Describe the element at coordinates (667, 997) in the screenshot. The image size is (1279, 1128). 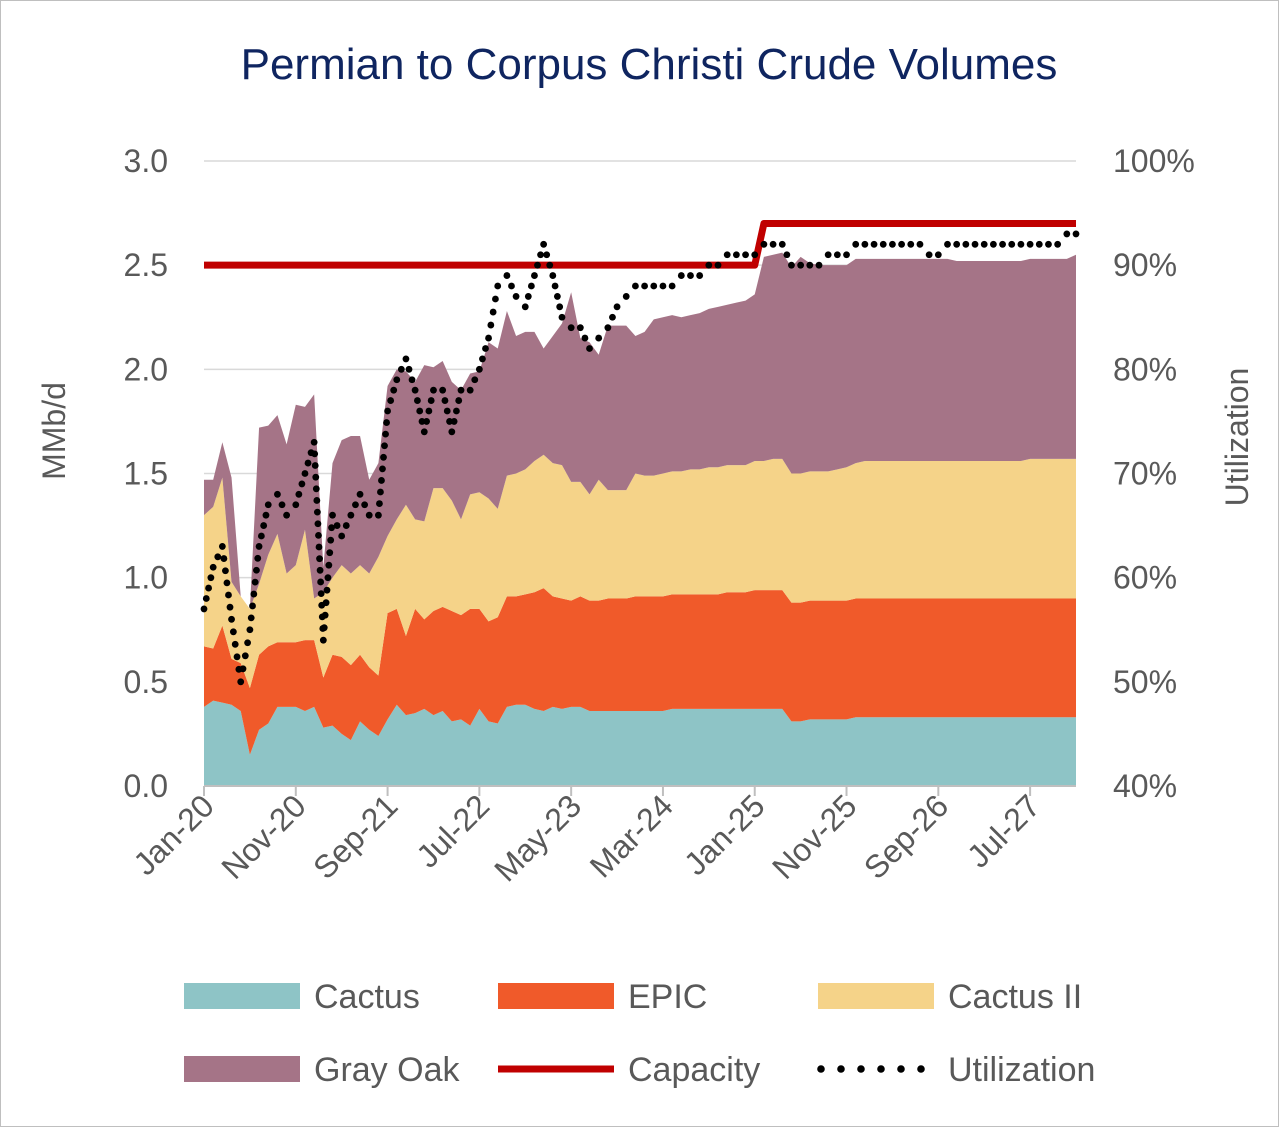
I see `legend-label-epic: EPIC` at that location.